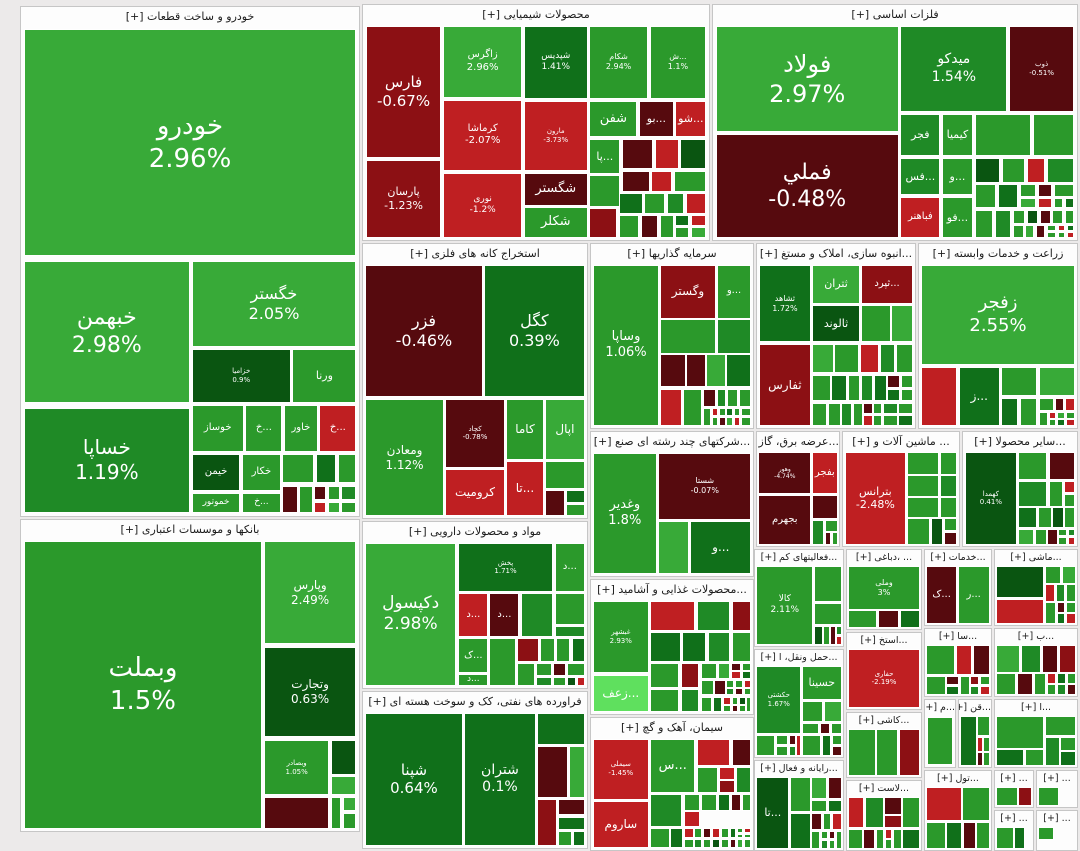  Describe the element at coordinates (403, 92) in the screenshot. I see `stock-tile-فارس: فارس -0.67%` at that location.